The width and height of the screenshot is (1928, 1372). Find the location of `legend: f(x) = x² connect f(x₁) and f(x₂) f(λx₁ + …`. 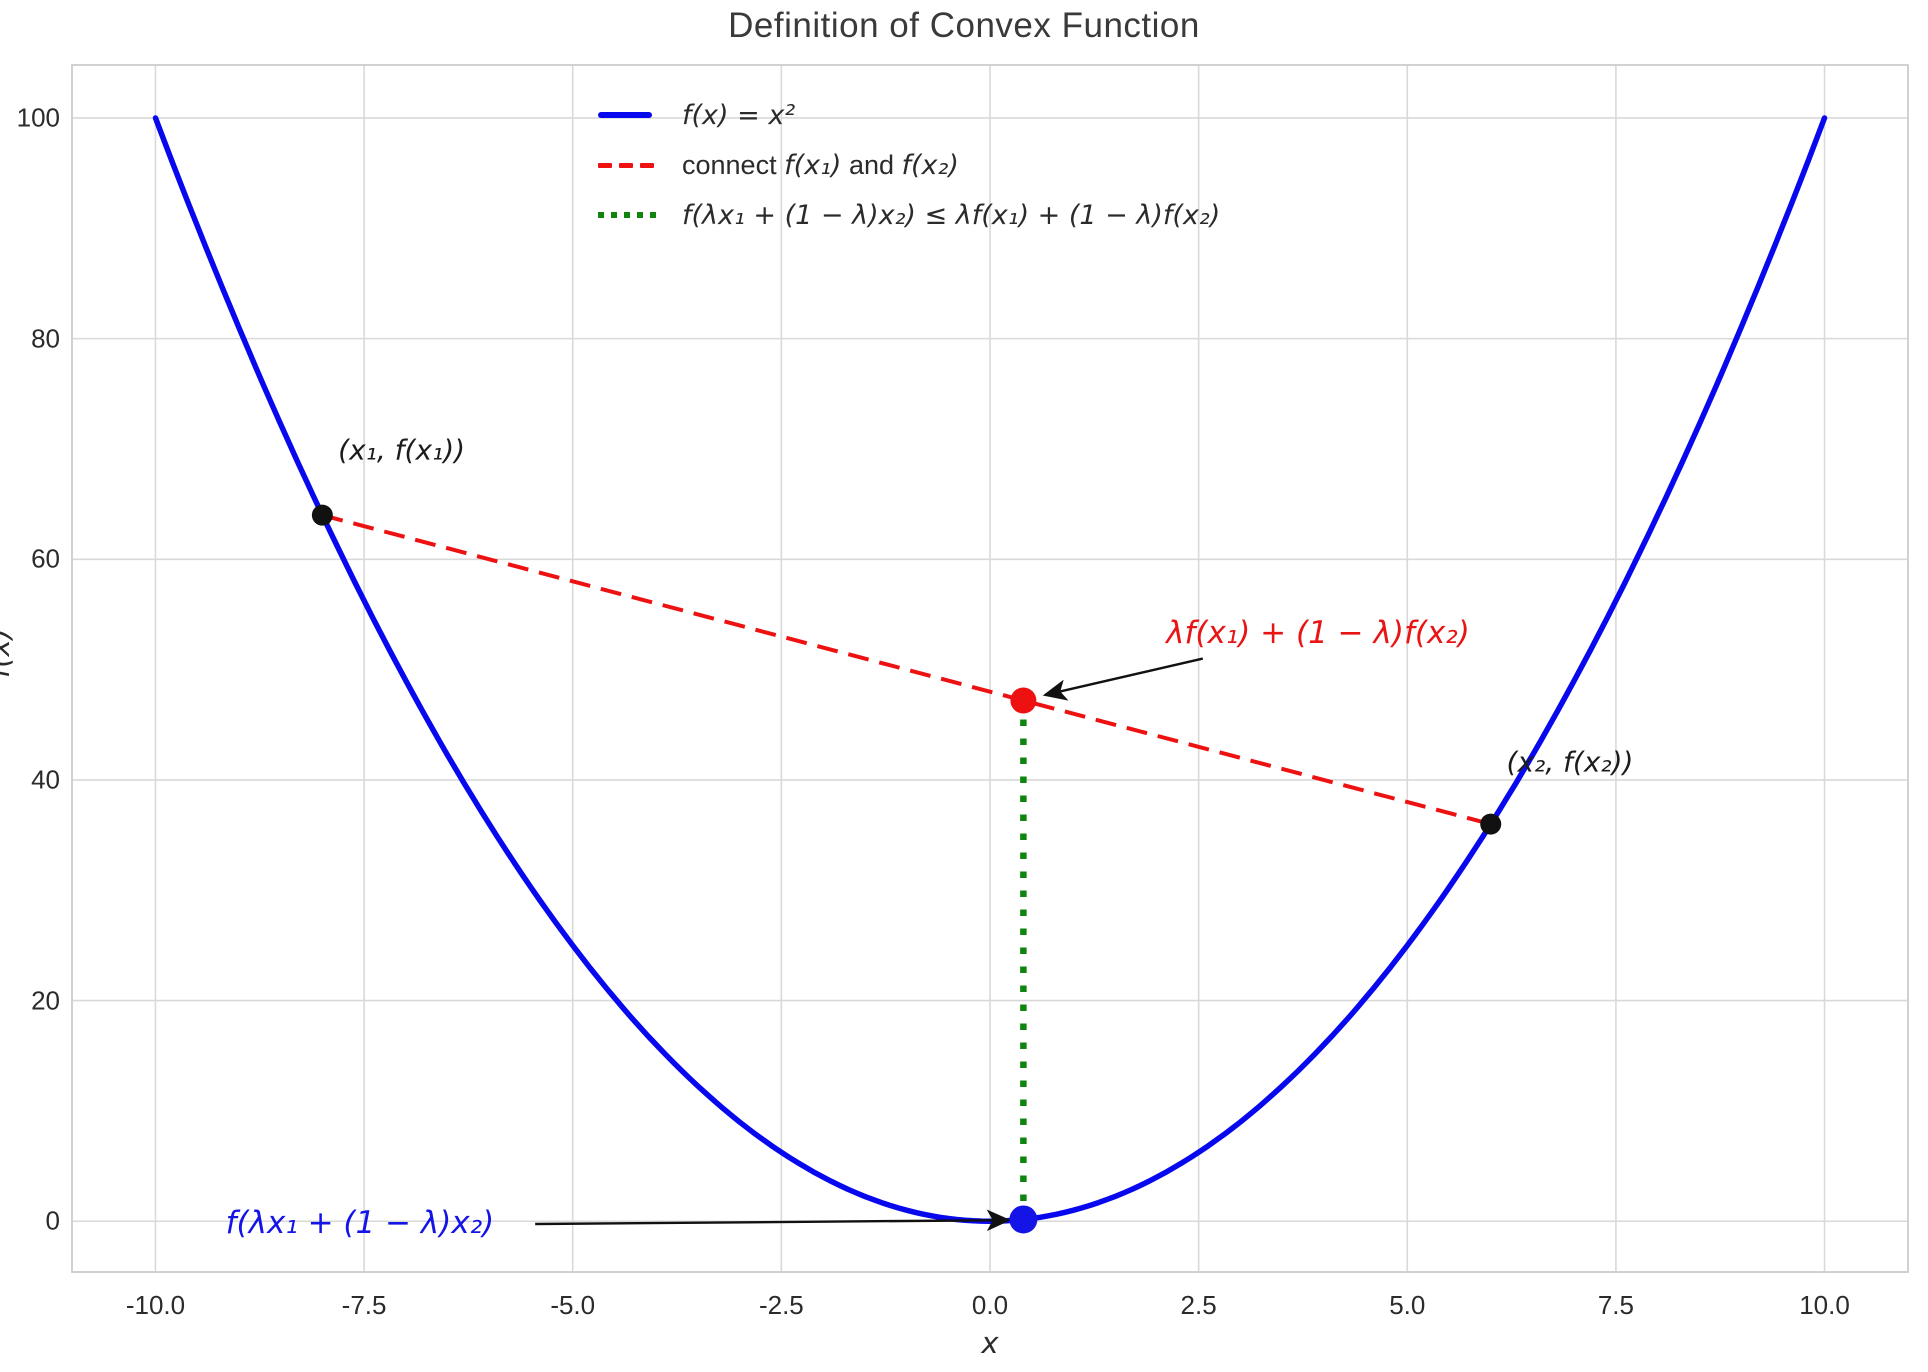

legend: f(x) = x² connect f(x₁) and f(x₂) f(λx₁ + … is located at coordinates (909, 165).